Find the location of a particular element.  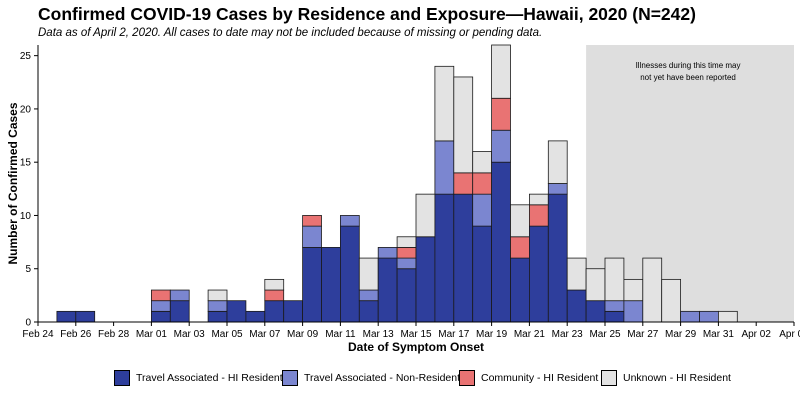

legend-item-2: Community - HI Resident is located at coordinates (528, 378).